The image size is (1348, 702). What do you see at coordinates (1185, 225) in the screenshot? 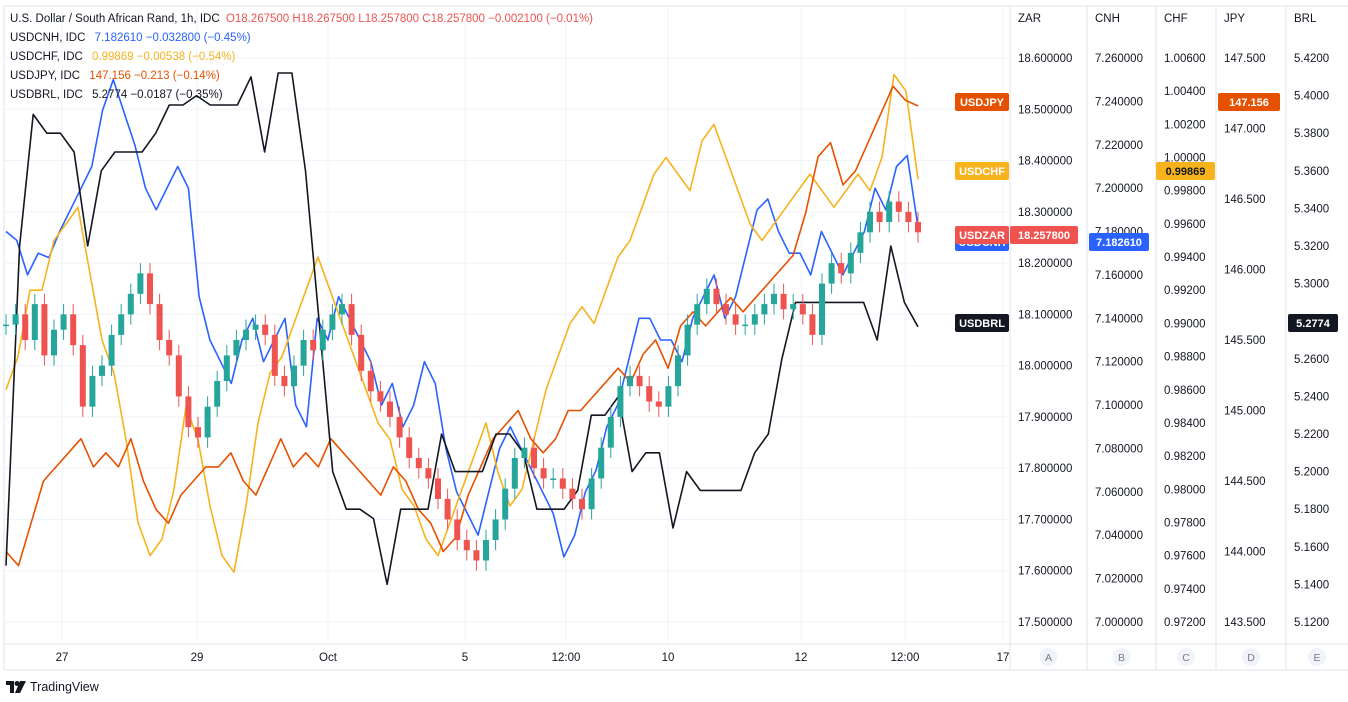
I see `axis-tick-chf: 0.99600` at bounding box center [1185, 225].